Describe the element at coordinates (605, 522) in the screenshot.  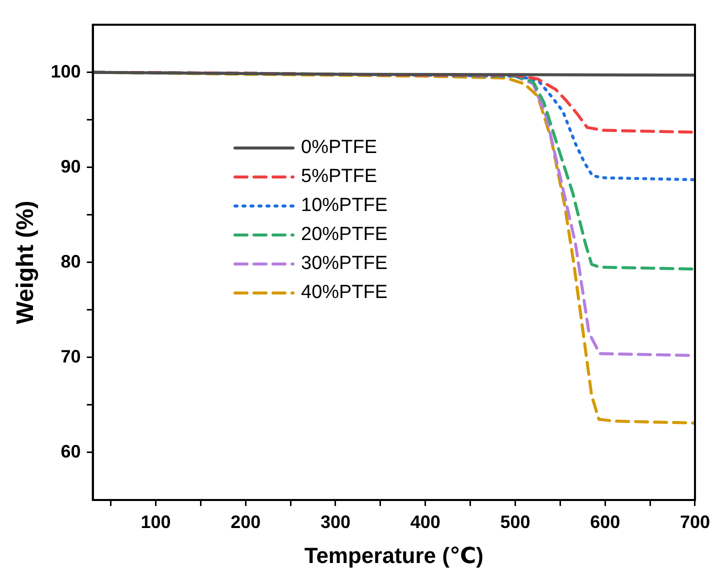
I see `x-tick-label: 600` at that location.